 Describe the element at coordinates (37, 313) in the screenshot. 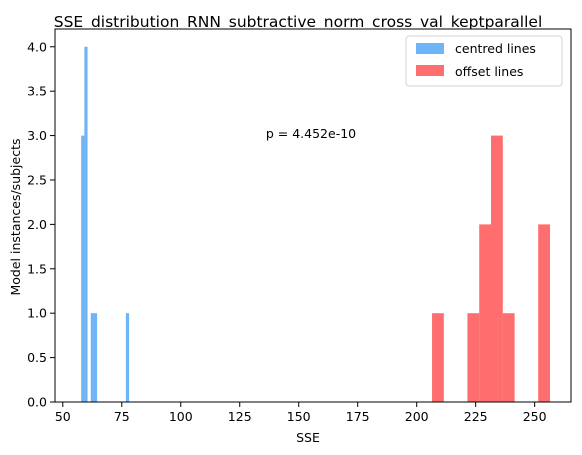

I see `y-tick-label: 1.0` at that location.